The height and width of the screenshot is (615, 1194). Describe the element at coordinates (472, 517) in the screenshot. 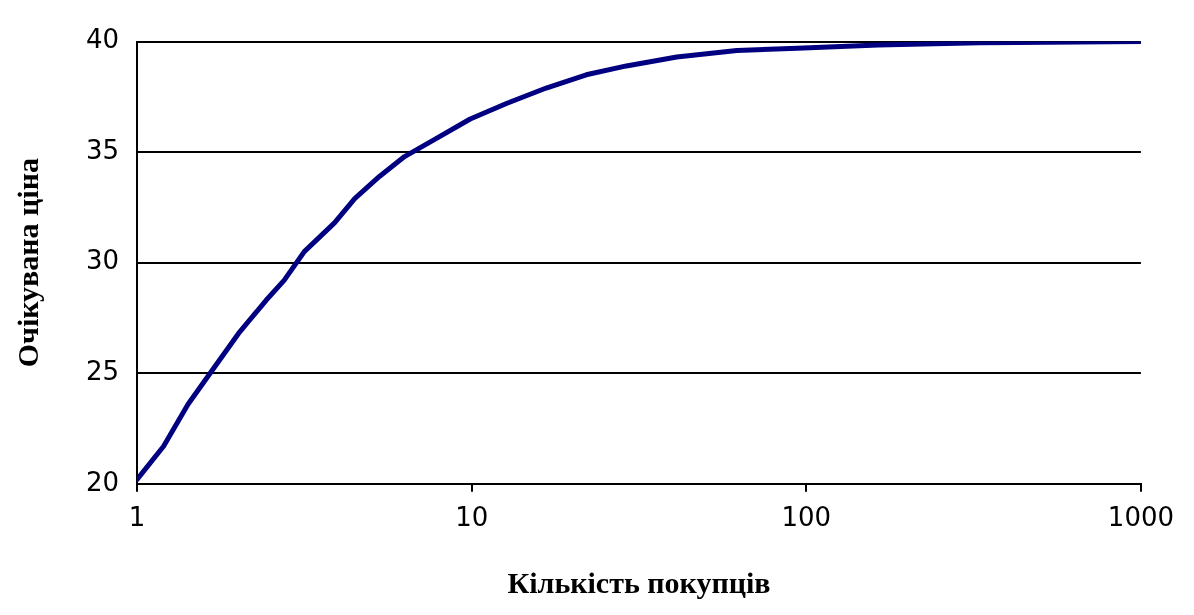

I see `x-tick-label: 10` at that location.